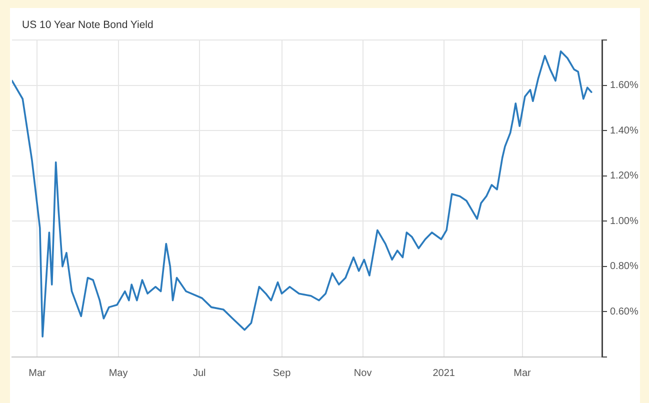 This screenshot has height=403, width=649. What do you see at coordinates (363, 373) in the screenshot?
I see `x-tick-label: Nov` at bounding box center [363, 373].